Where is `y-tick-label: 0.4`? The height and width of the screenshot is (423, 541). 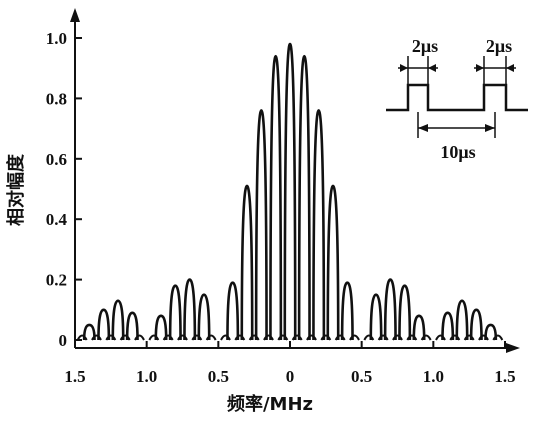
y-tick-label: 0.4 is located at coordinates (57, 219).